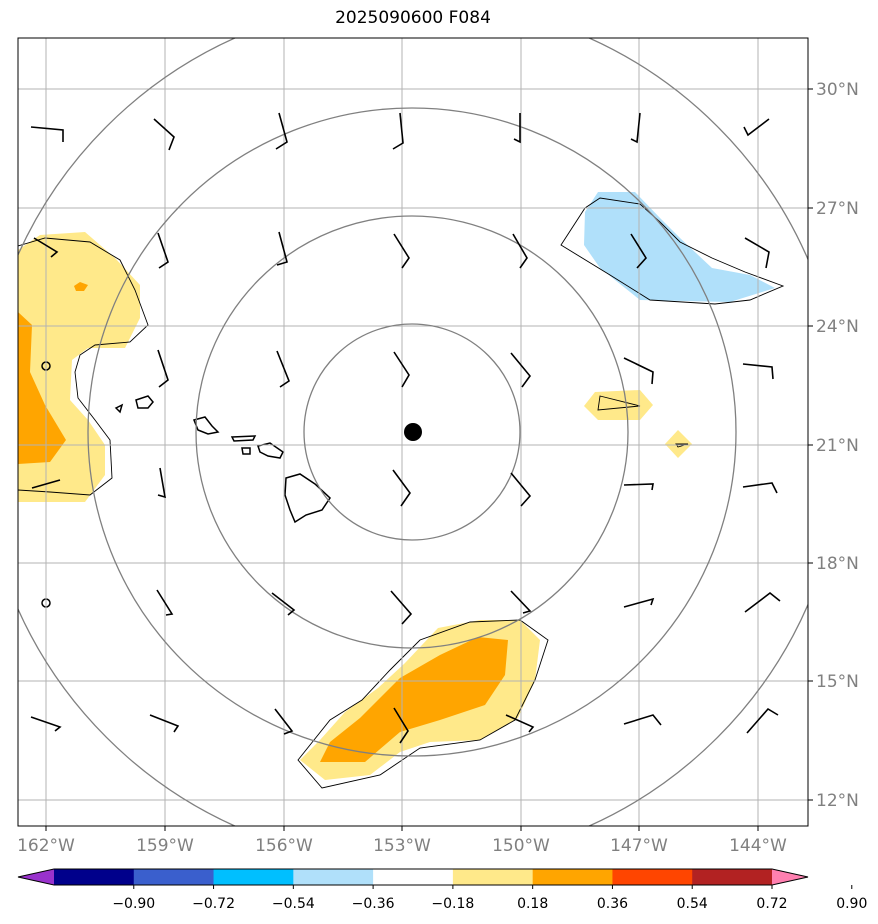 This screenshot has height=924, width=878. What do you see at coordinates (165, 846) in the screenshot?
I see `lon-label: 159°W` at bounding box center [165, 846].